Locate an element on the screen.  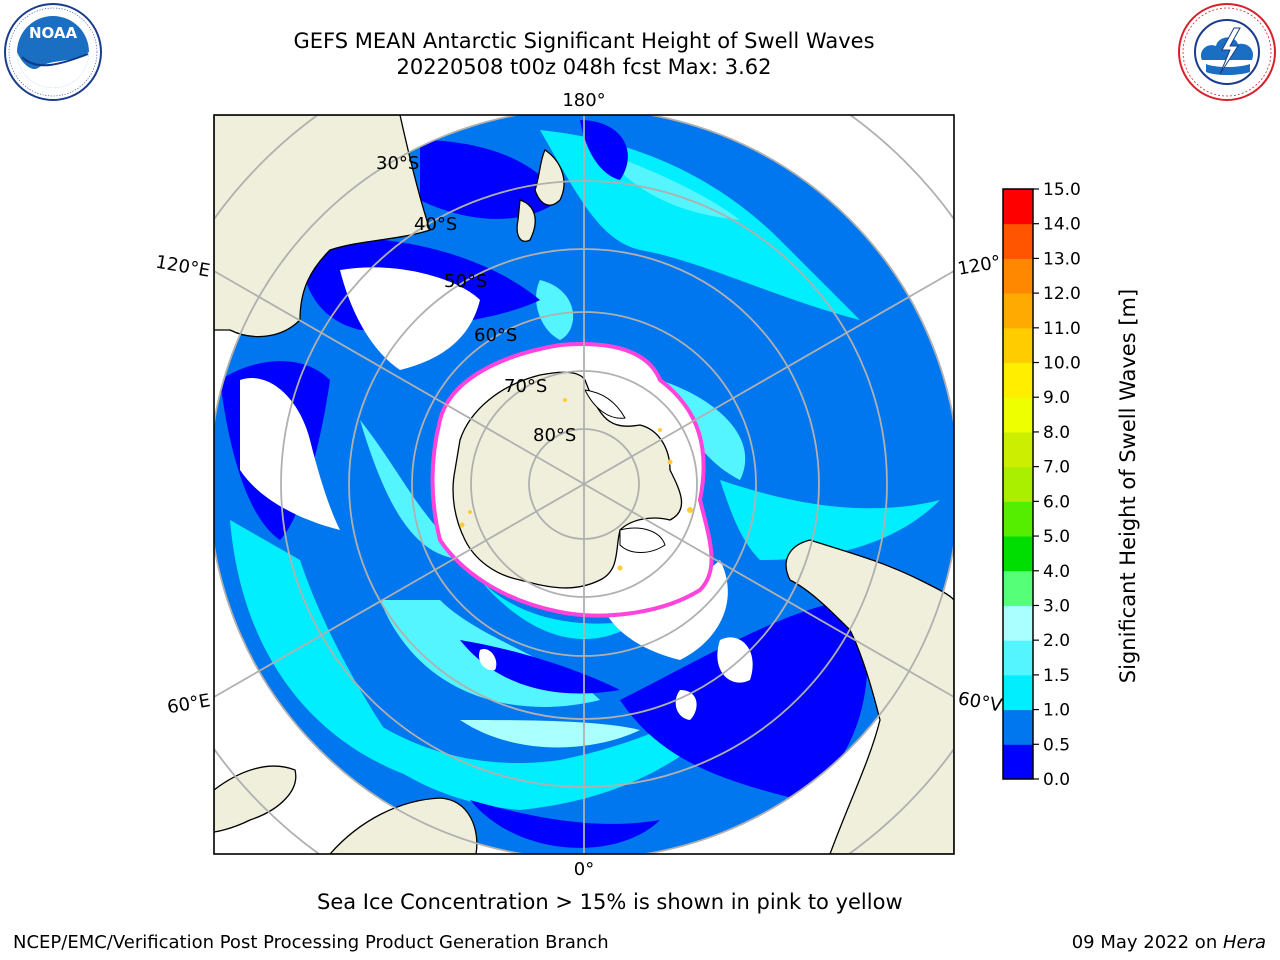
antarctica-landmass is located at coordinates (567, 480).